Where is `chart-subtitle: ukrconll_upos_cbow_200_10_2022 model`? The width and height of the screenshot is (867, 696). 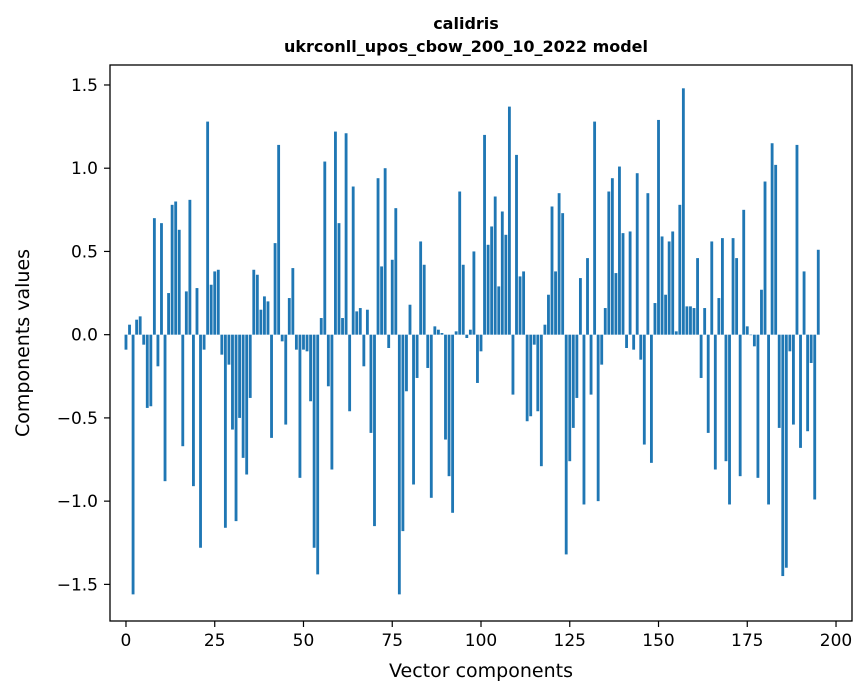 chart-subtitle: ukrconll_upos_cbow_200_10_2022 model is located at coordinates (466, 46).